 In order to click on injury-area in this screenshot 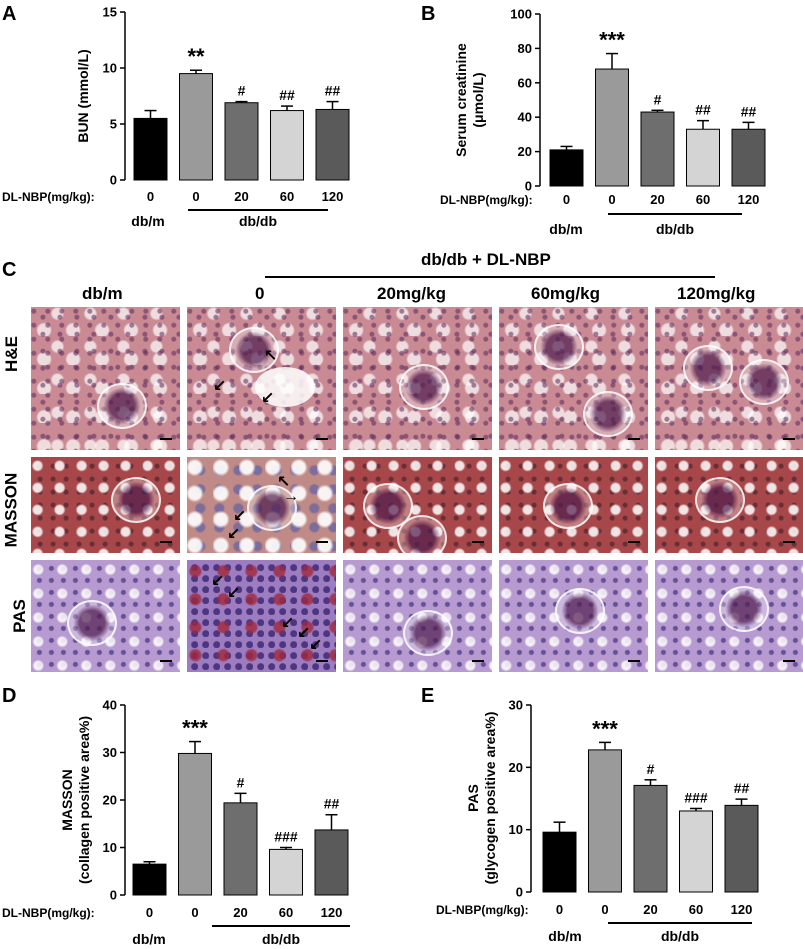, I will do `click(285, 387)`.